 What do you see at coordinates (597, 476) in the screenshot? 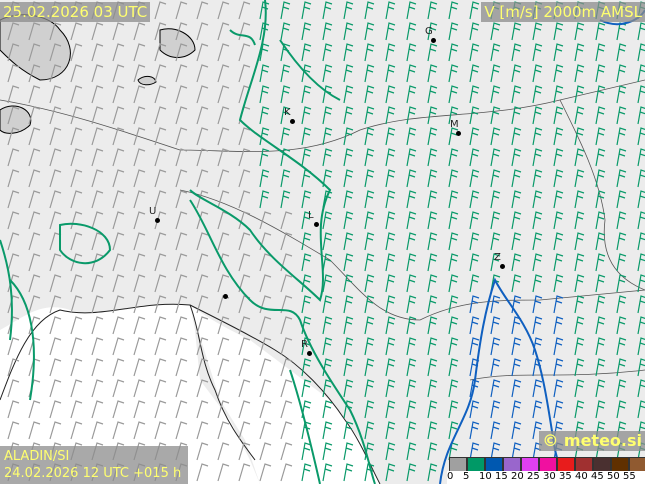
I see `legend-label: 45` at bounding box center [597, 476].